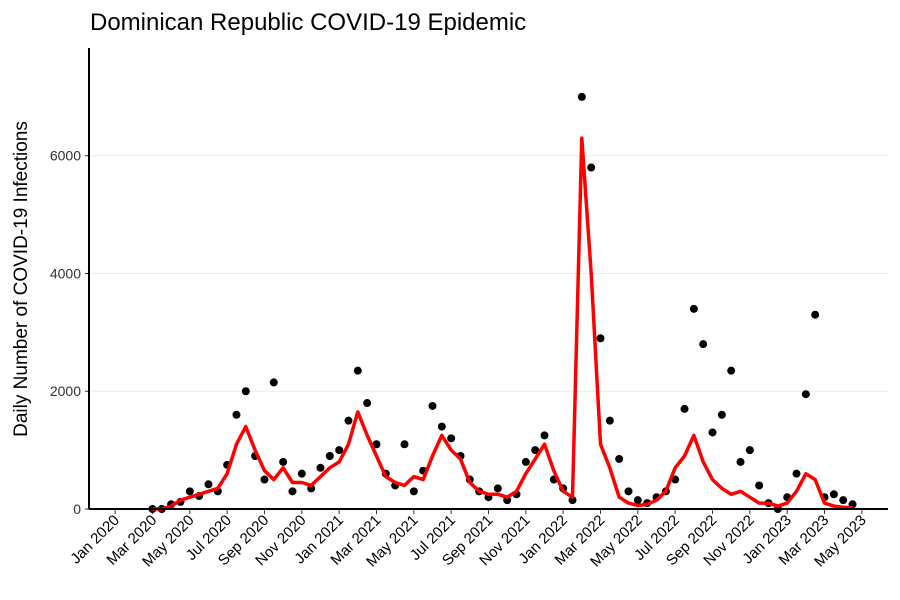  What do you see at coordinates (65, 273) in the screenshot?
I see `y-tick-label: 4000` at bounding box center [65, 273].